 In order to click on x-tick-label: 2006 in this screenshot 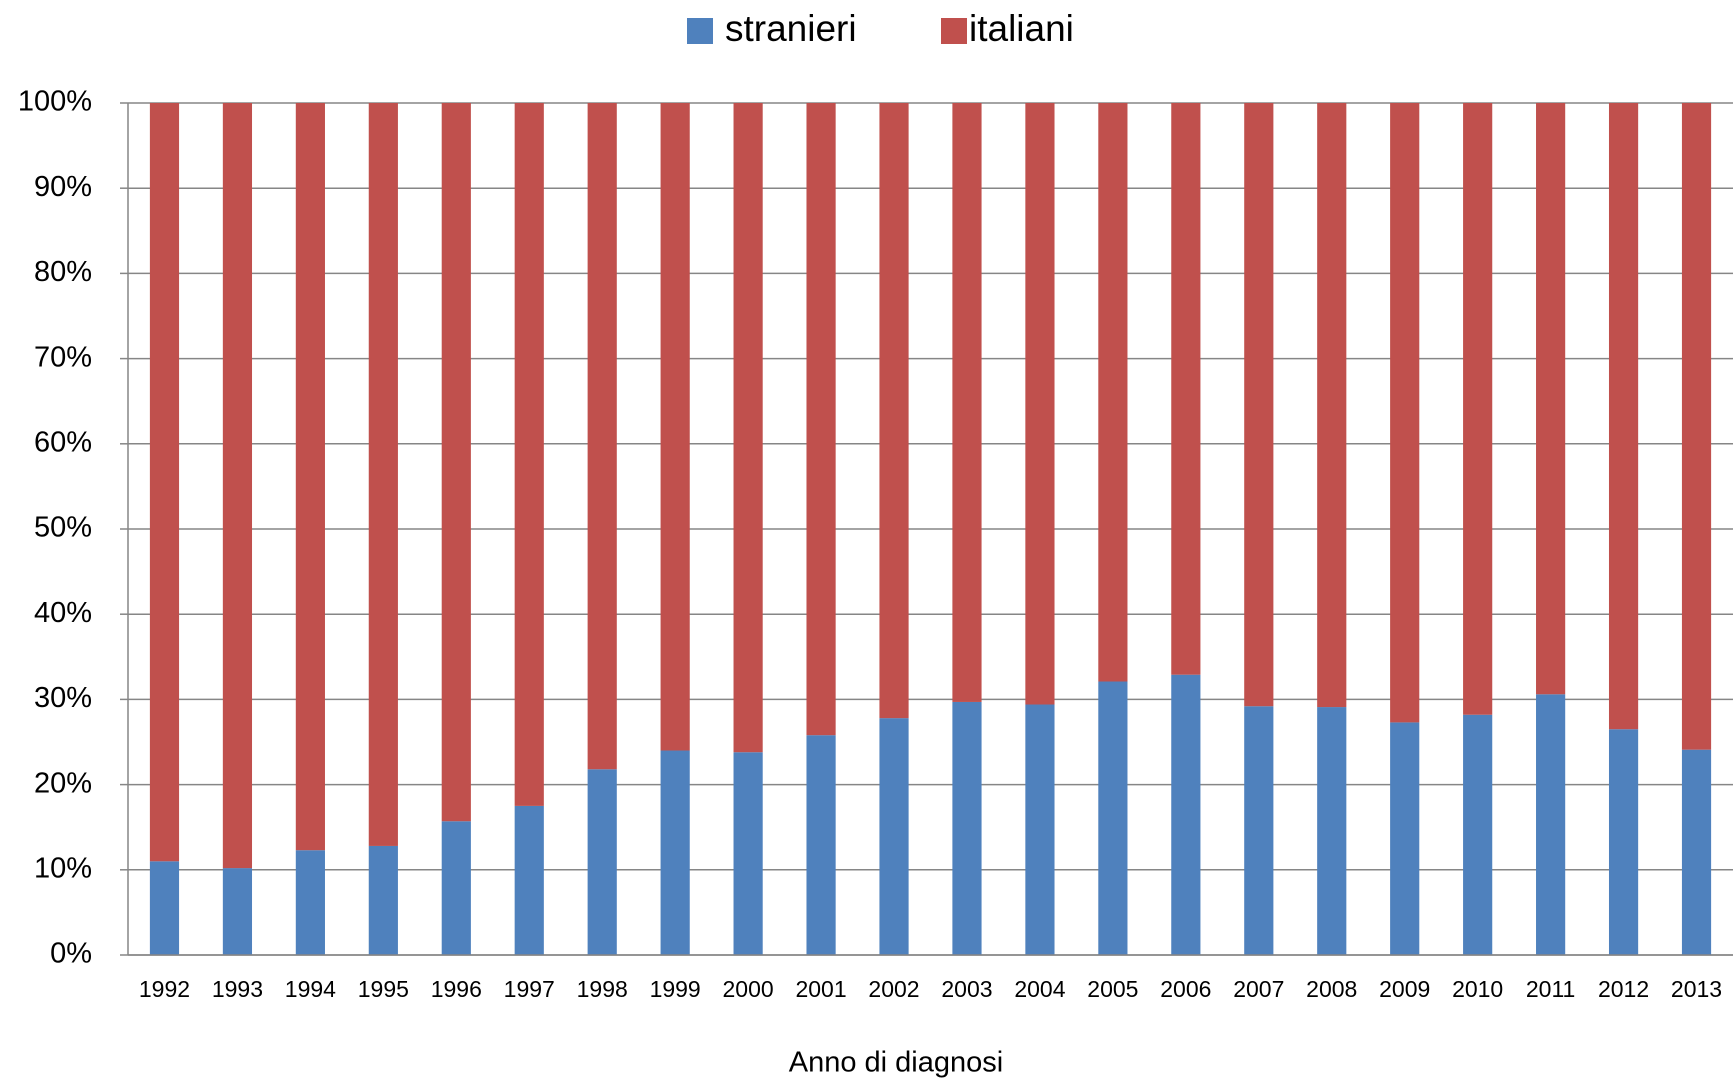, I will do `click(1185, 989)`.